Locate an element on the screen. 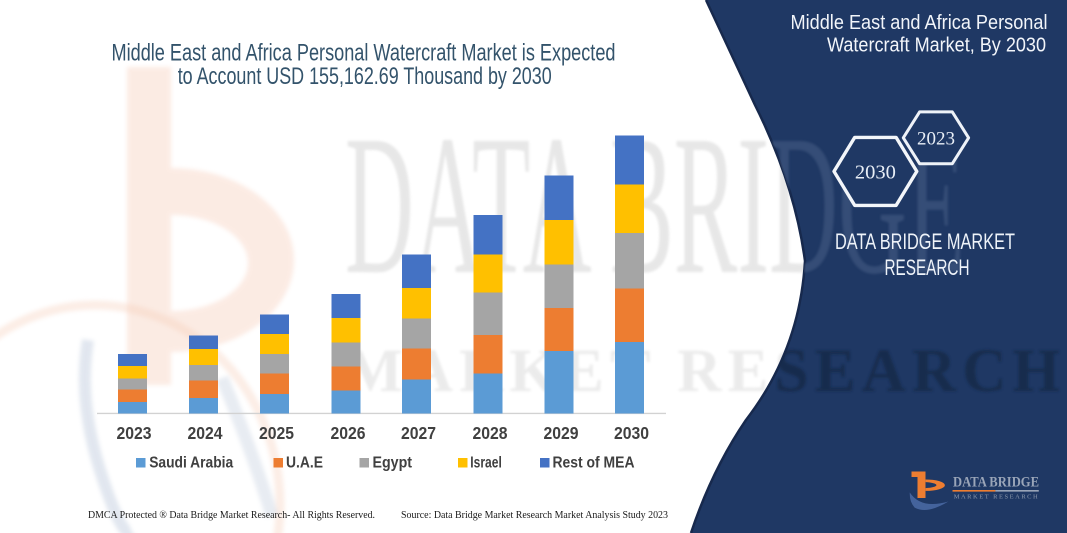  svg-text: 2025 is located at coordinates (276, 433).